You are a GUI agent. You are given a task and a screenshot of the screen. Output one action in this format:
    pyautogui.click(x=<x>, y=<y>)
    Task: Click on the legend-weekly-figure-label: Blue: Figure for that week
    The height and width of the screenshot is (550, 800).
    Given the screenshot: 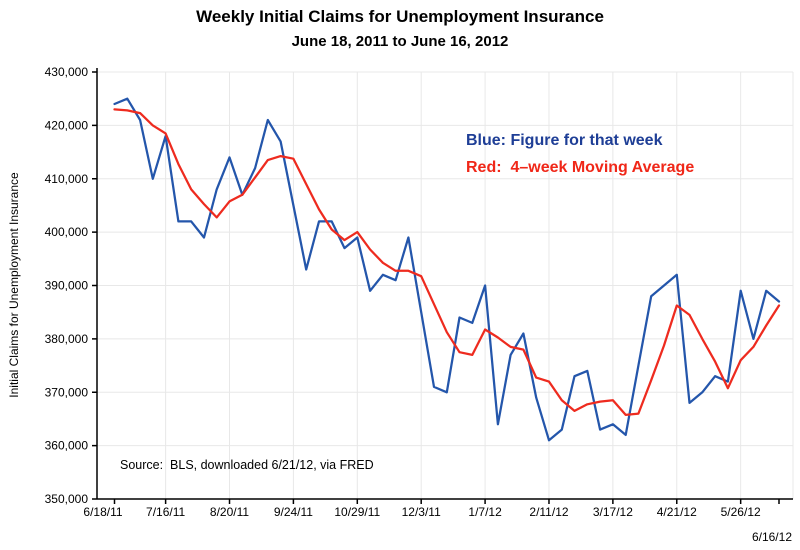 What is the action you would take?
    pyautogui.click(x=564, y=140)
    